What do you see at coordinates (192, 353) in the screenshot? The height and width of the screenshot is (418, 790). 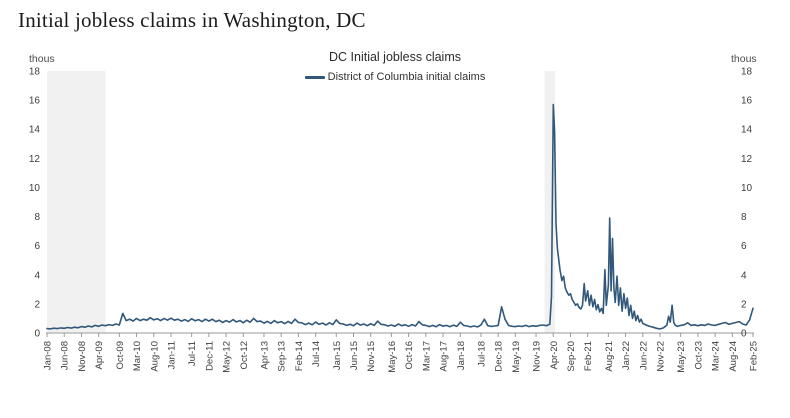 I see `x-tick-label: Jul-11` at bounding box center [192, 353].